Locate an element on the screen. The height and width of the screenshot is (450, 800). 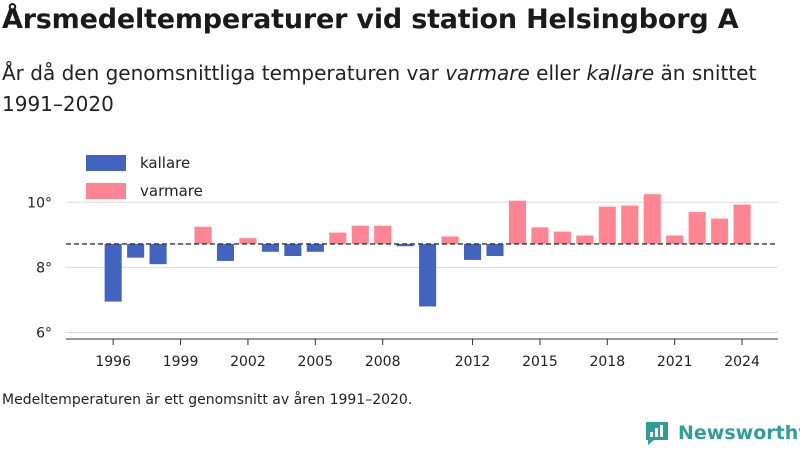
subtitle-text: än snittet 1991–2020 is located at coordinates (379, 88).